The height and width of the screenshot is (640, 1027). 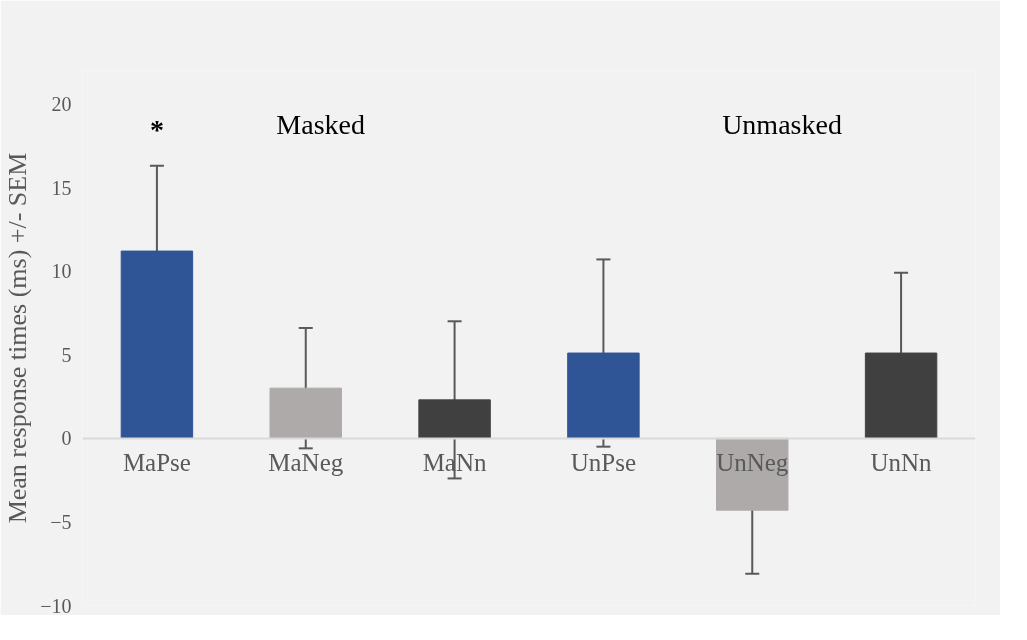 I want to click on x-tick-label: MaPse, so click(x=156, y=463).